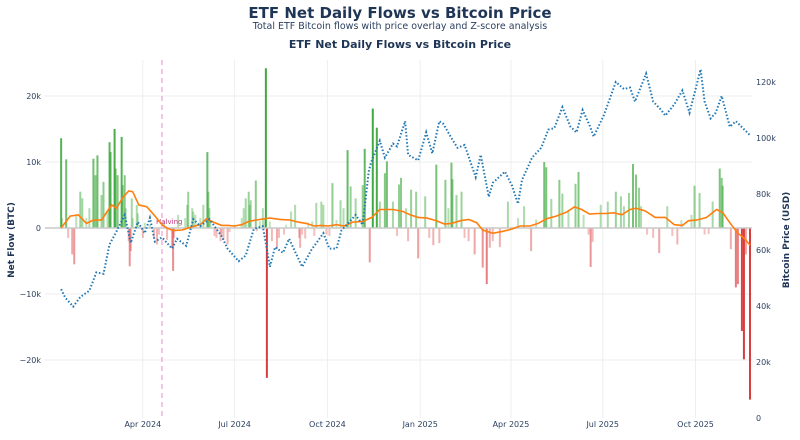 This screenshot has height=440, width=800. What do you see at coordinates (33, 162) in the screenshot?
I see `y-tick-label: 10k` at bounding box center [33, 162].